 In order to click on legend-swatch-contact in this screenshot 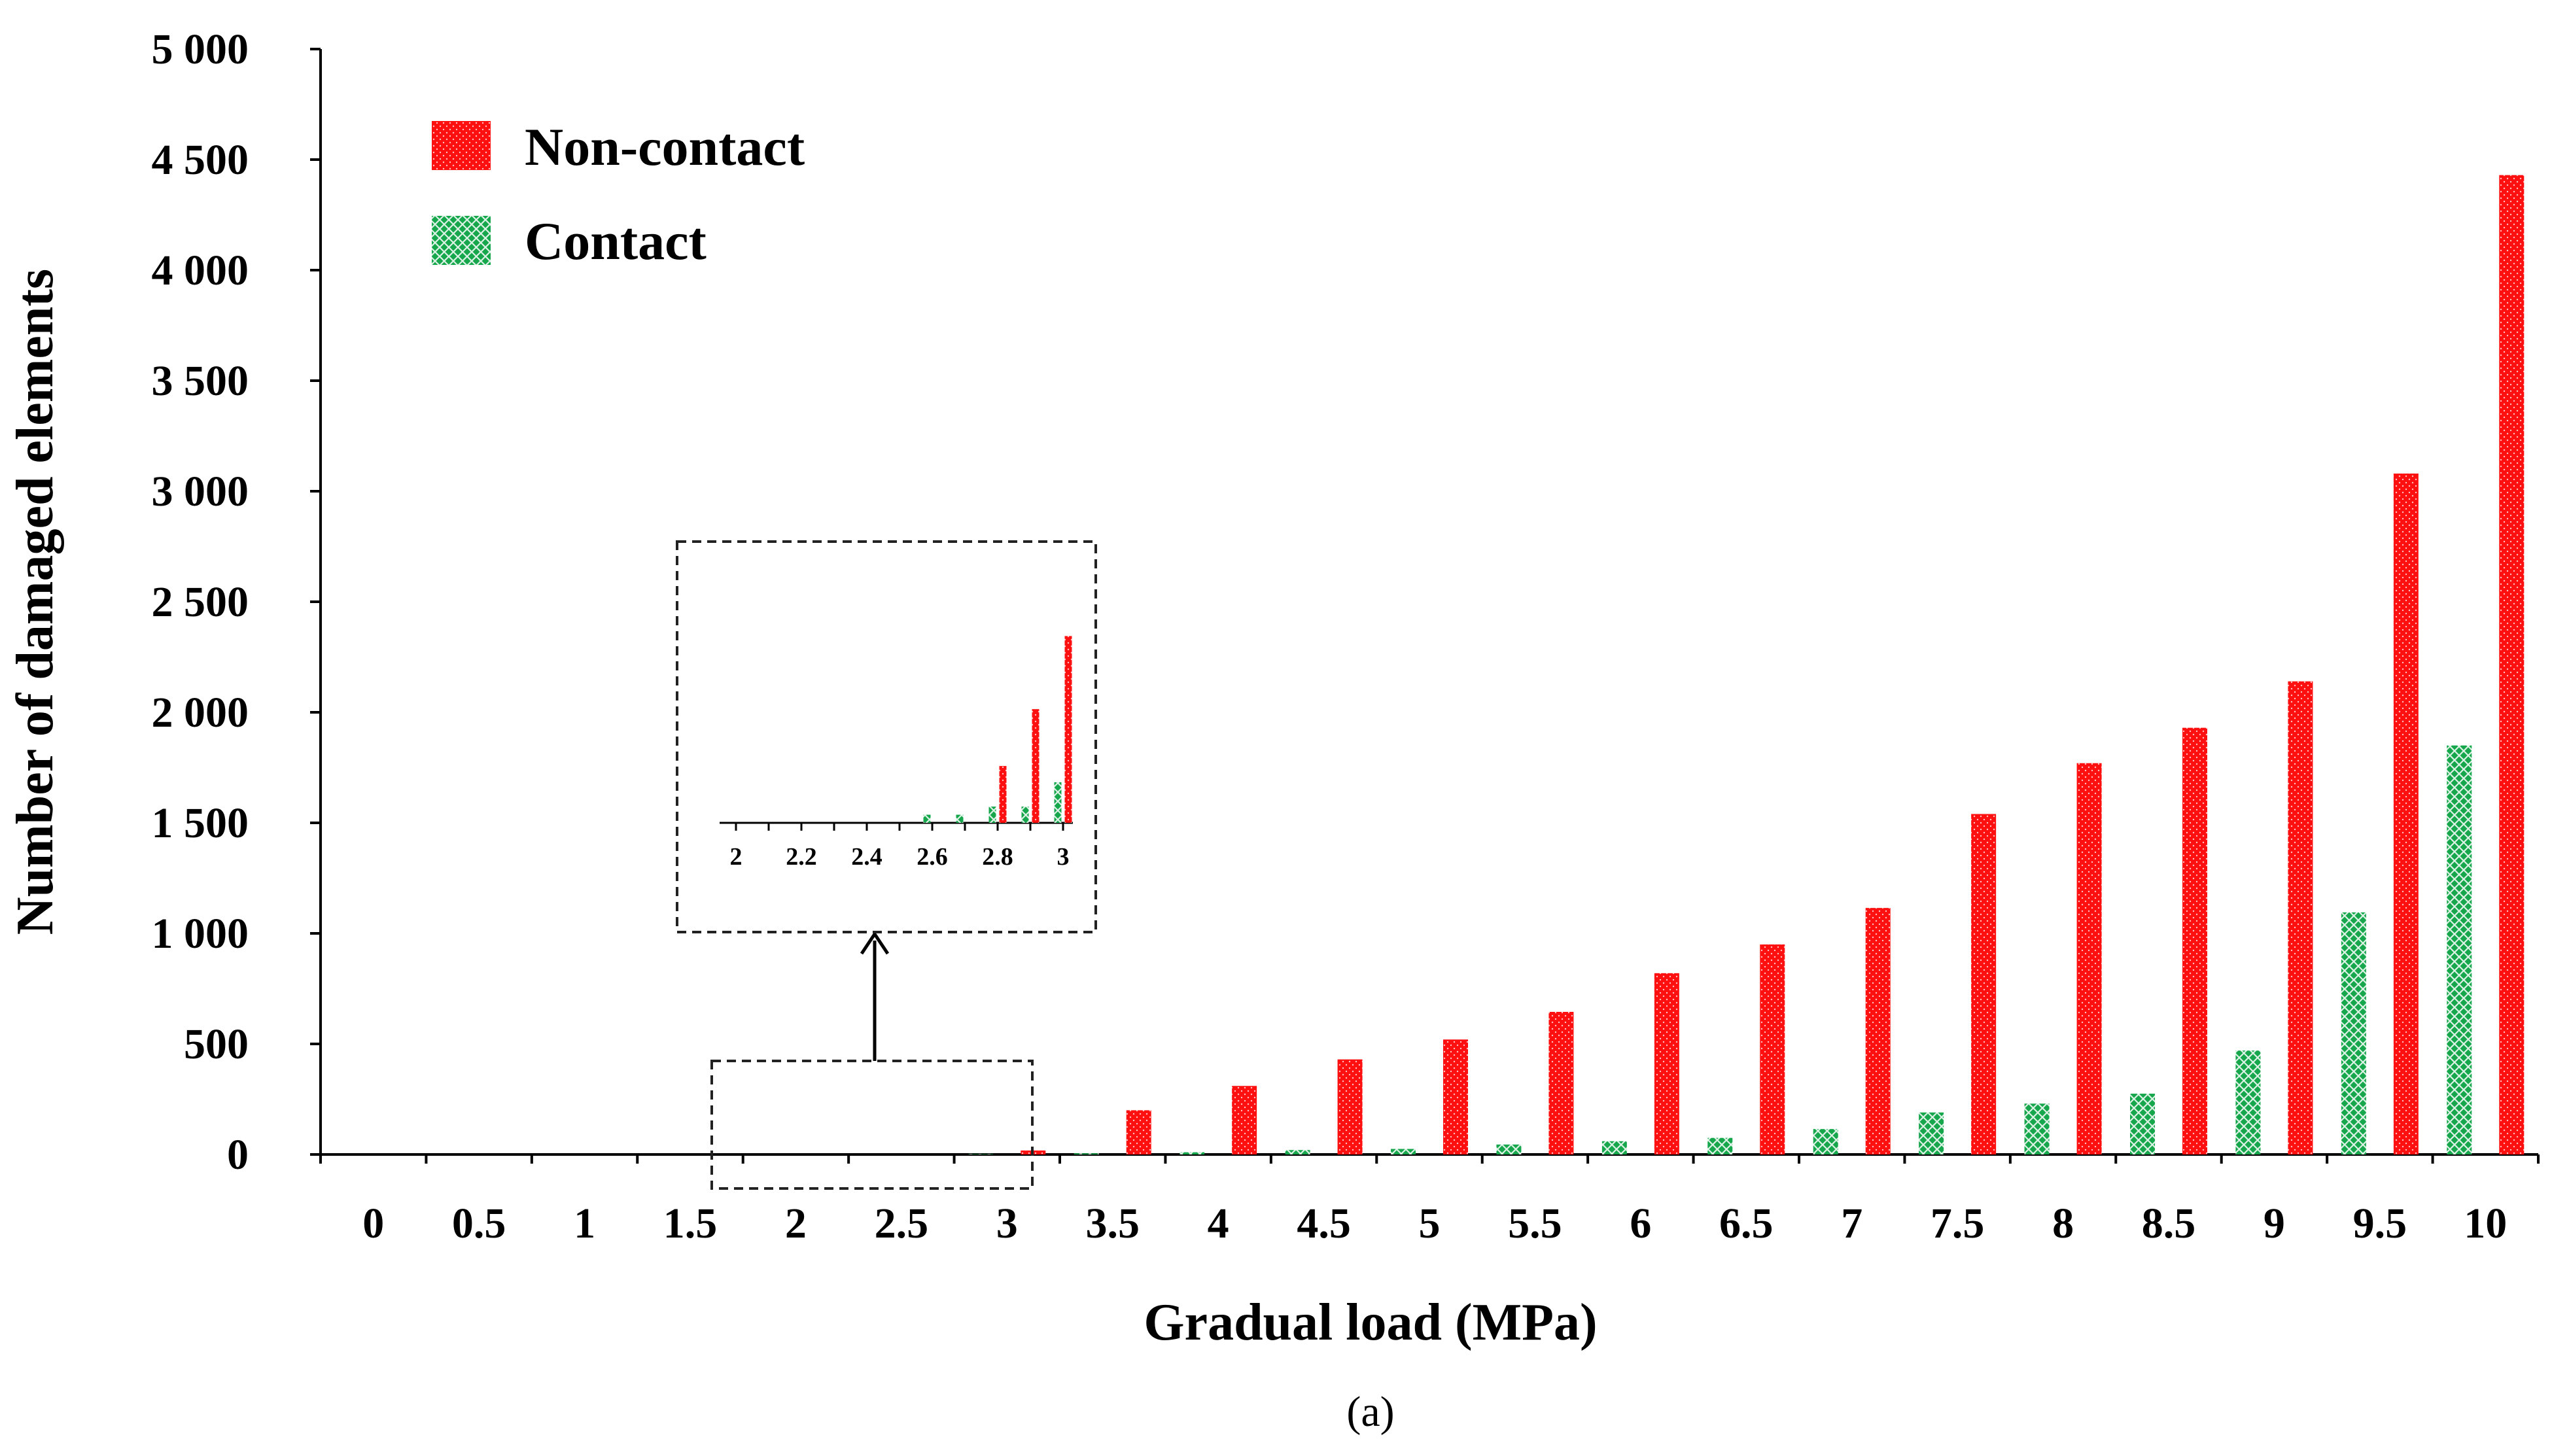, I will do `click(461, 240)`.